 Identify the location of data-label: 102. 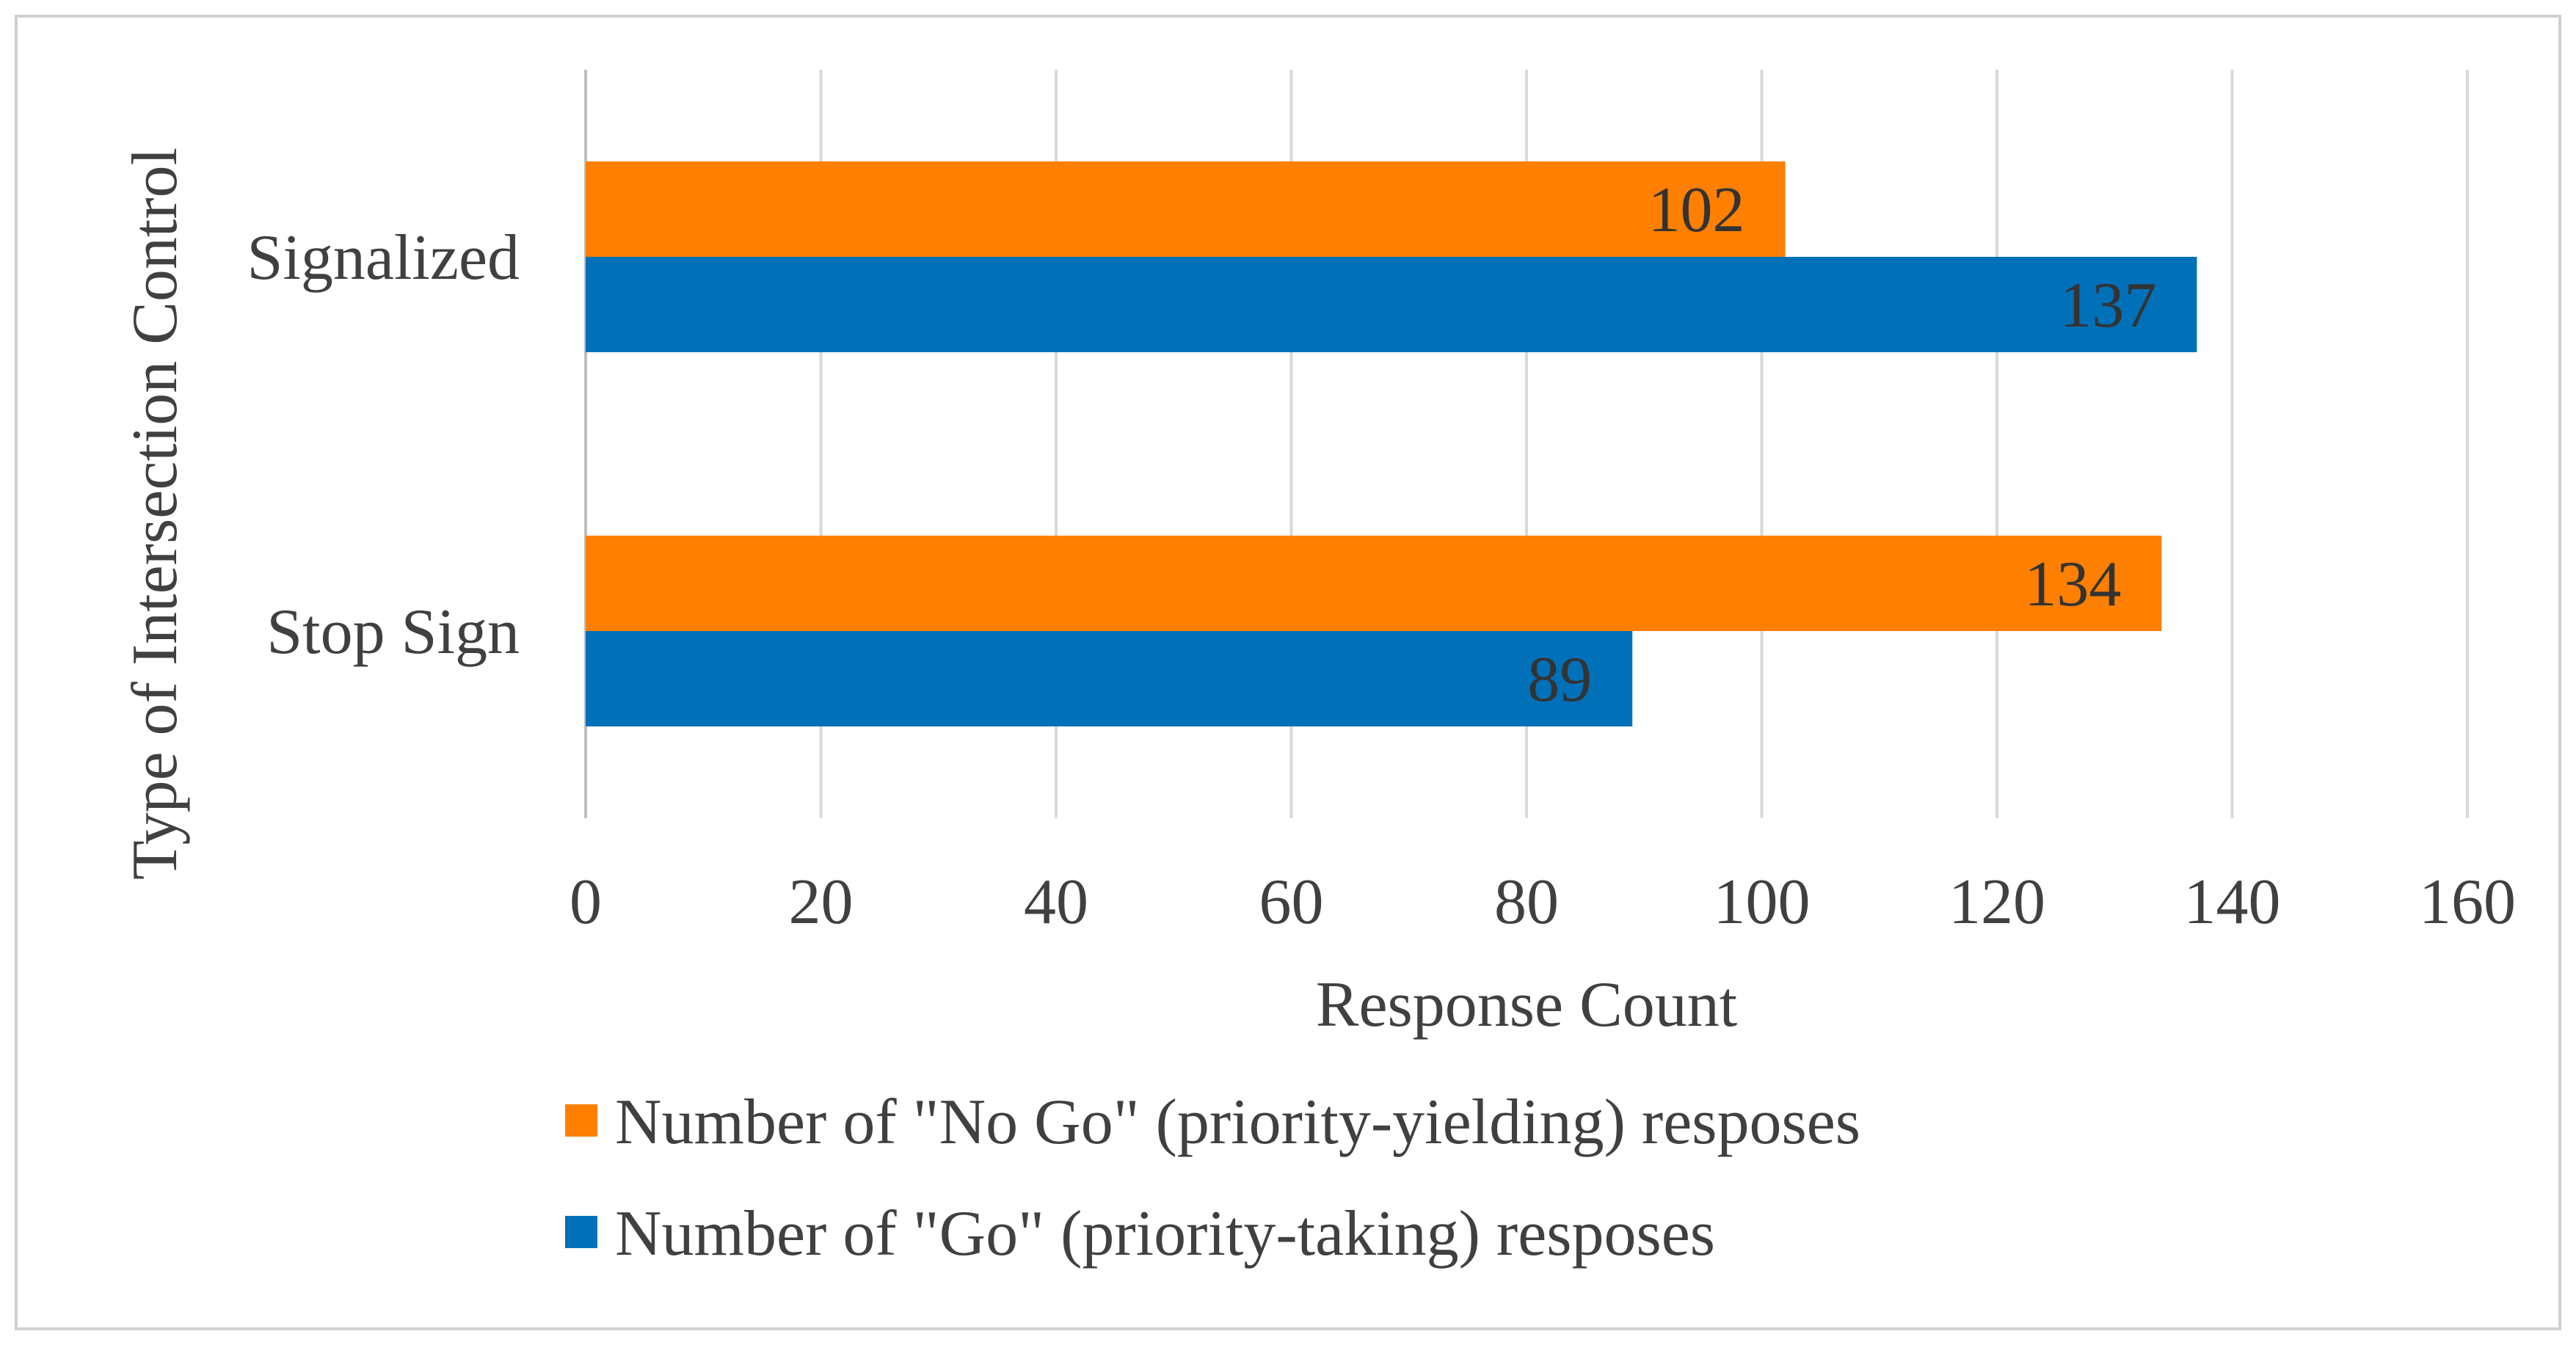
(1696, 210).